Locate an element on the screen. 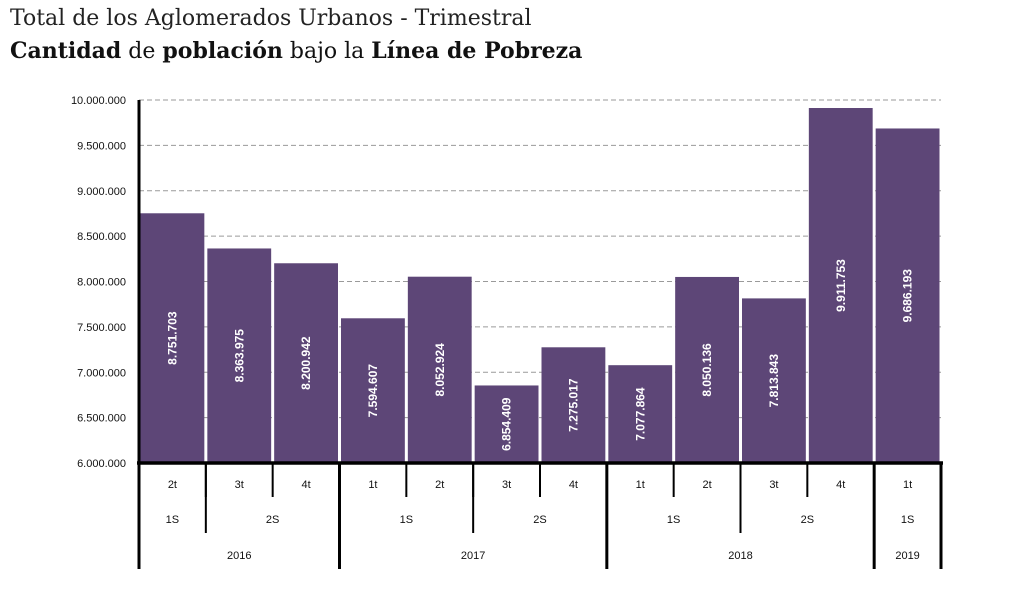 Image resolution: width=1031 pixels, height=594 pixels. bar-value-label: 8.052.924 is located at coordinates (440, 370).